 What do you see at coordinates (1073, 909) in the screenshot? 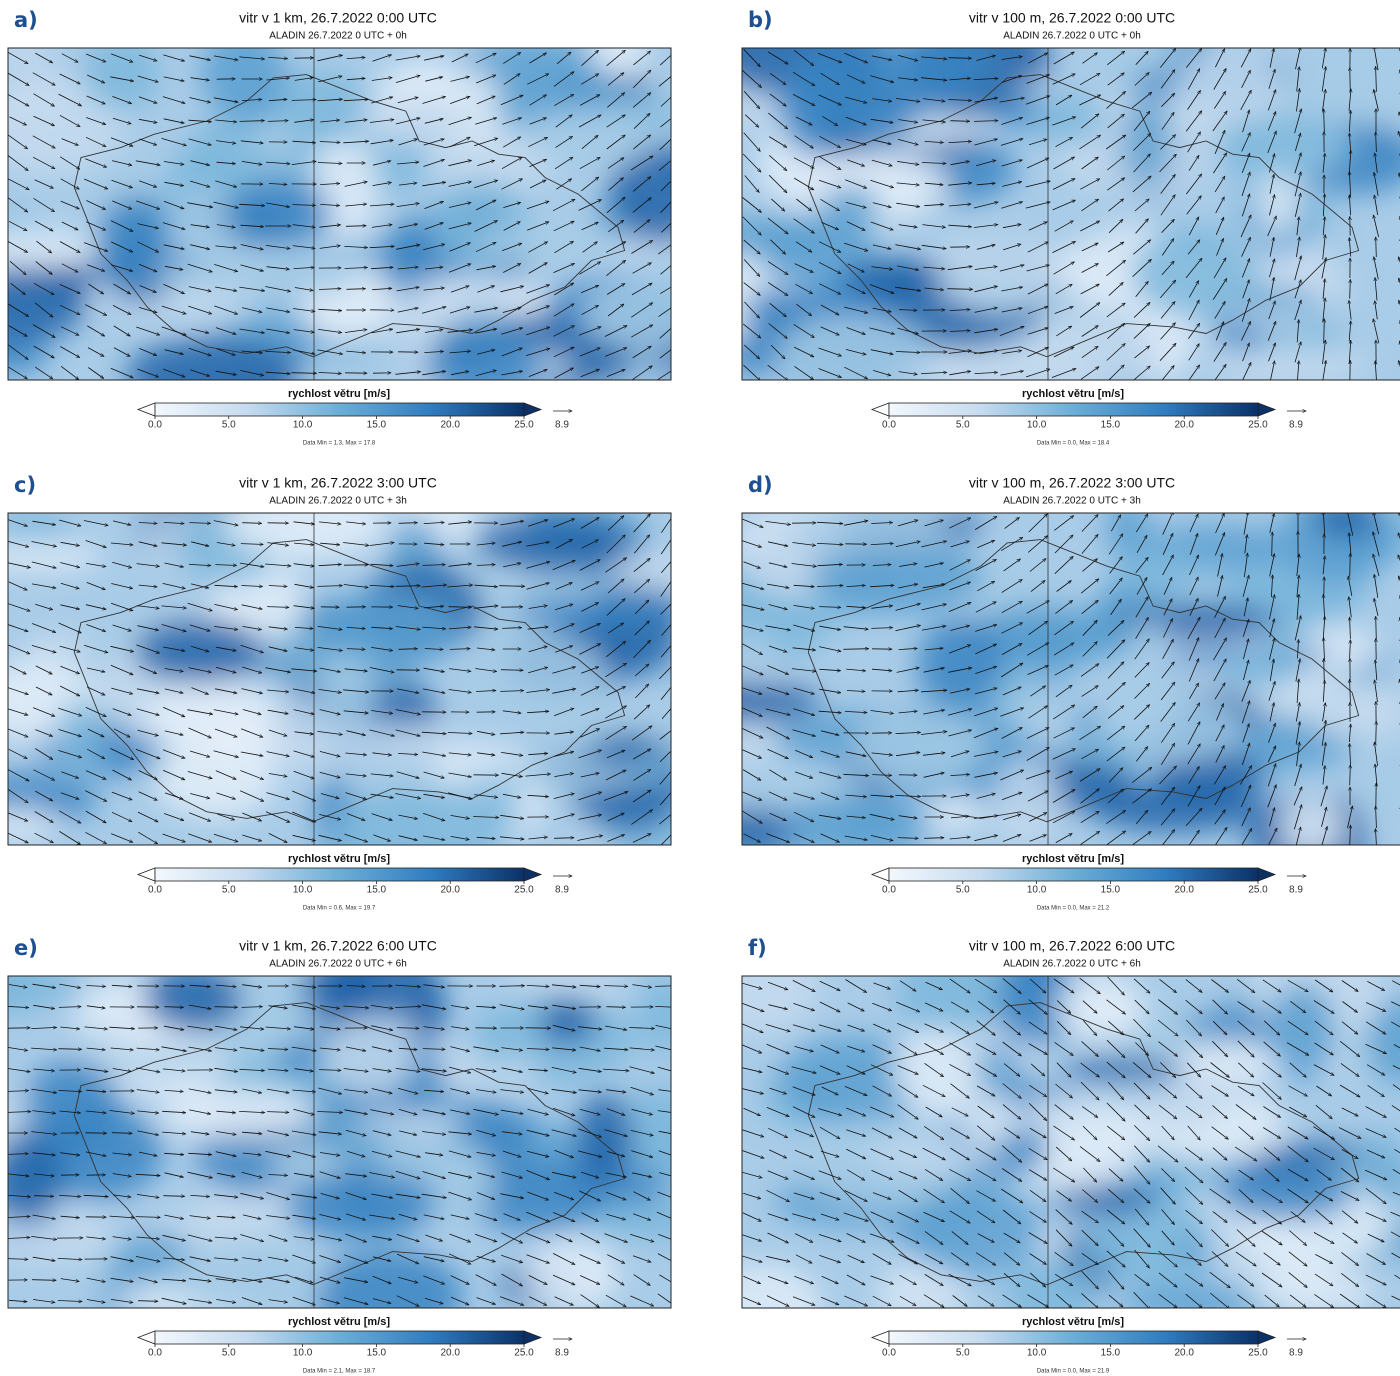
I see `data-range: Data Min = 0.0, Max = 21.2` at bounding box center [1073, 909].